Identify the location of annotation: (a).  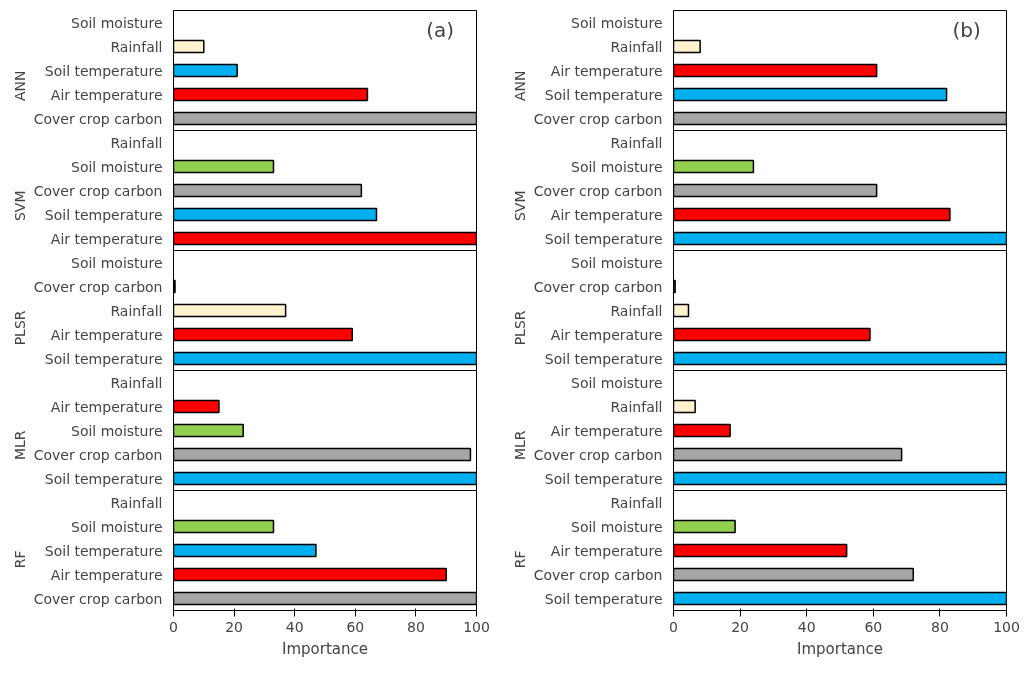
(440, 29).